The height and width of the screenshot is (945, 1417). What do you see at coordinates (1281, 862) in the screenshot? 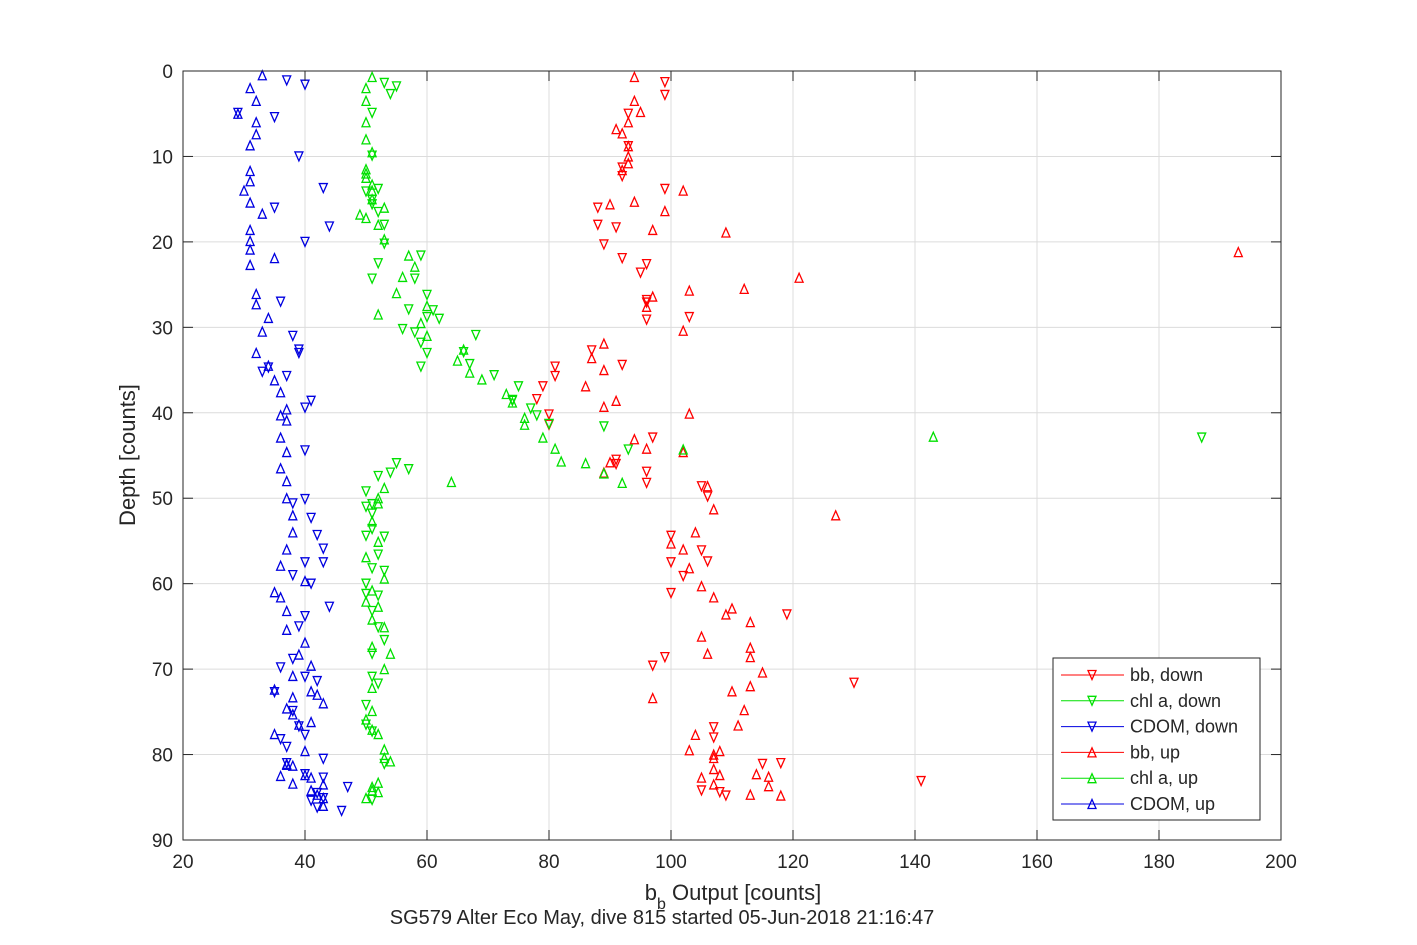
I see `x-tick-label: 200` at bounding box center [1281, 862].